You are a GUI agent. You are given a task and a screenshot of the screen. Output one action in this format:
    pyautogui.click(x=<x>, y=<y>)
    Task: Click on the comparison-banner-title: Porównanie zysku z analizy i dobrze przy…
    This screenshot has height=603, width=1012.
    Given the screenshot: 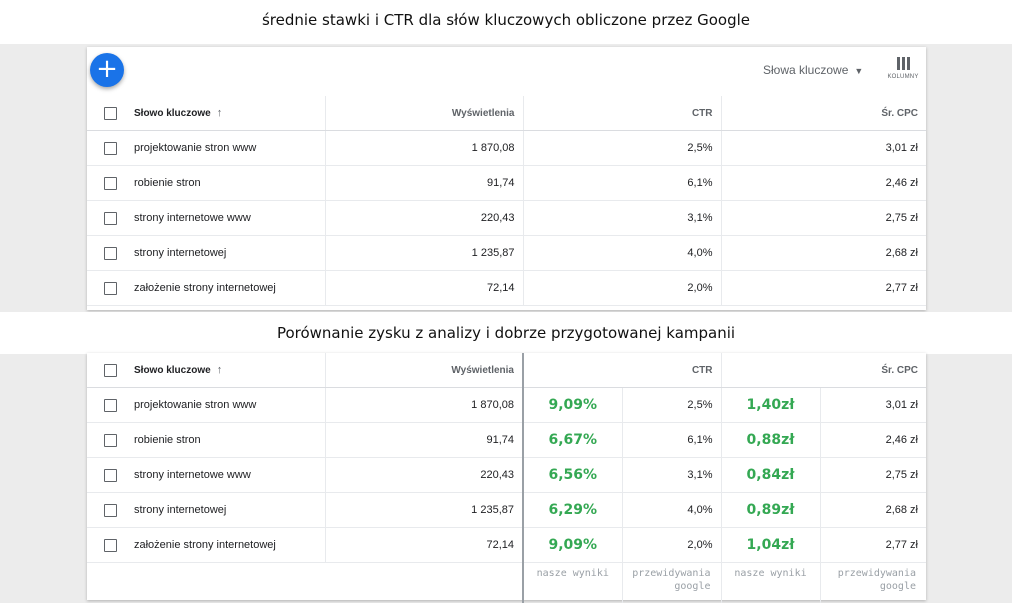 What is the action you would take?
    pyautogui.click(x=506, y=333)
    